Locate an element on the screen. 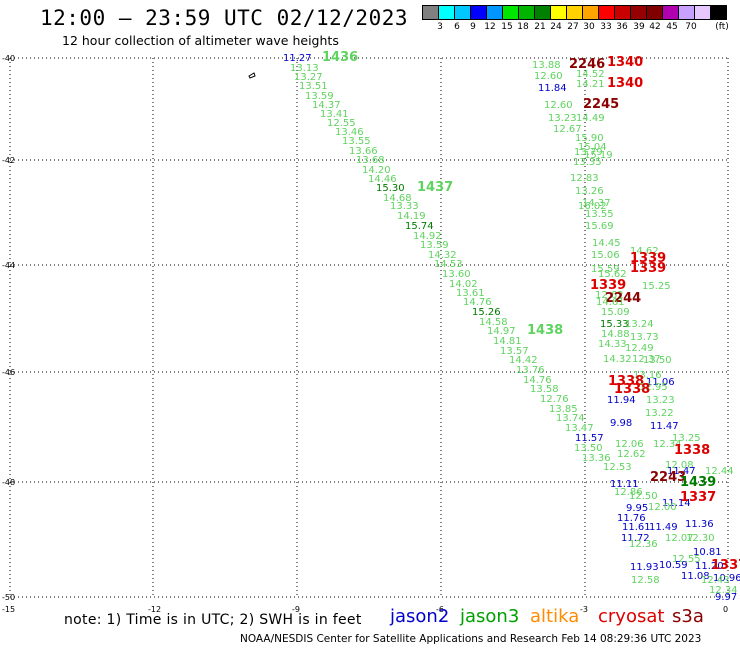  wave-height-label: 15.09 is located at coordinates (615, 312).